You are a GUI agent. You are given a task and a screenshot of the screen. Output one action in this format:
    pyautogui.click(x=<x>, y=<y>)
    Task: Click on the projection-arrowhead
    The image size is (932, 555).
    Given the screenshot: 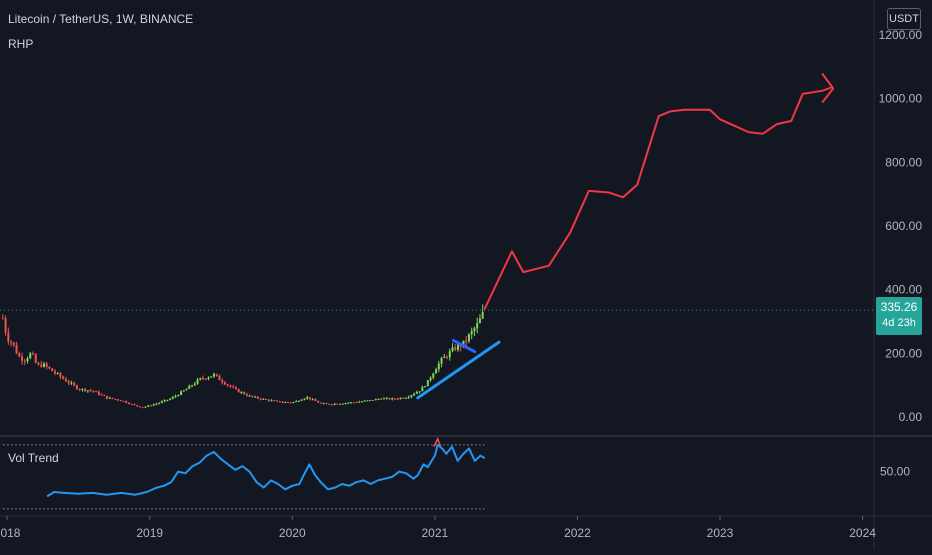 What is the action you would take?
    pyautogui.click(x=828, y=88)
    